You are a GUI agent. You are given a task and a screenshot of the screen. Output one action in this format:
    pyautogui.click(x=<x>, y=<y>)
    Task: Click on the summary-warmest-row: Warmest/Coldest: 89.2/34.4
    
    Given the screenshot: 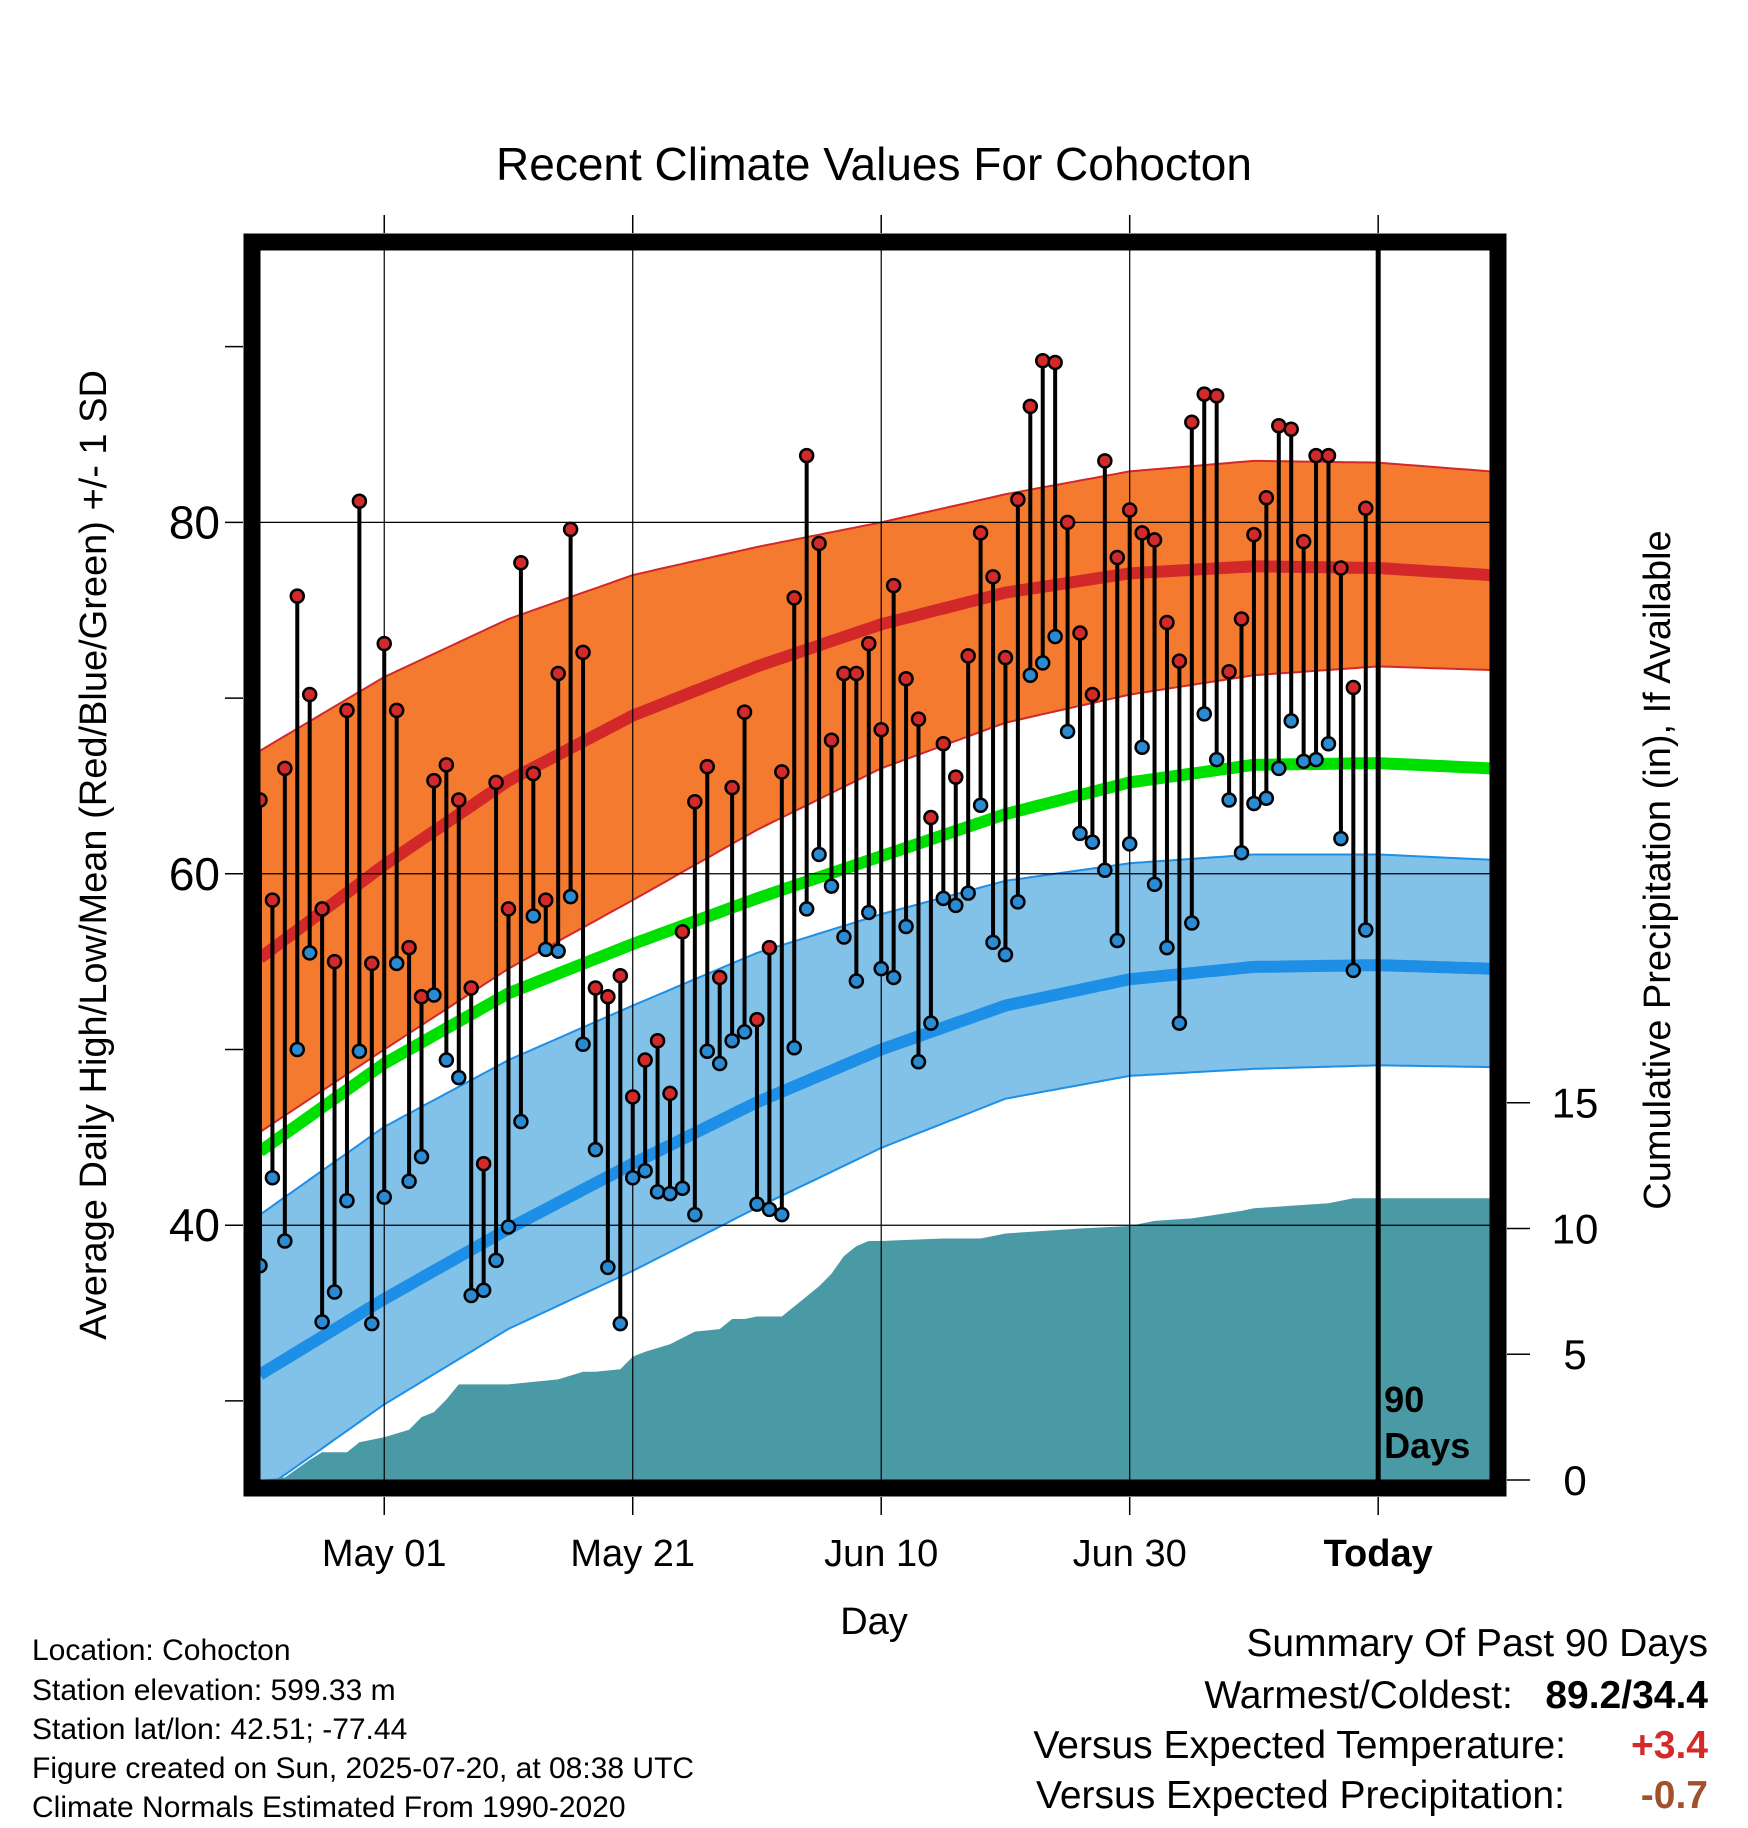 What is the action you would take?
    pyautogui.click(x=1456, y=1696)
    